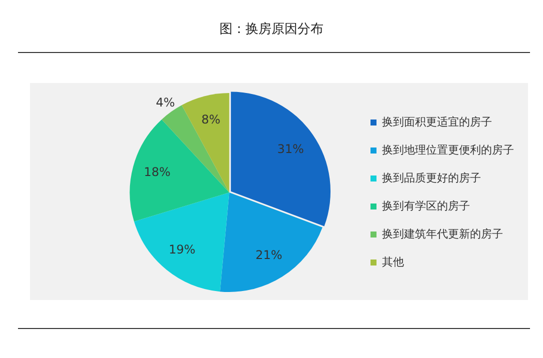 This screenshot has height=358, width=543. What do you see at coordinates (182, 249) in the screenshot?
I see `data-label: 19%` at bounding box center [182, 249].